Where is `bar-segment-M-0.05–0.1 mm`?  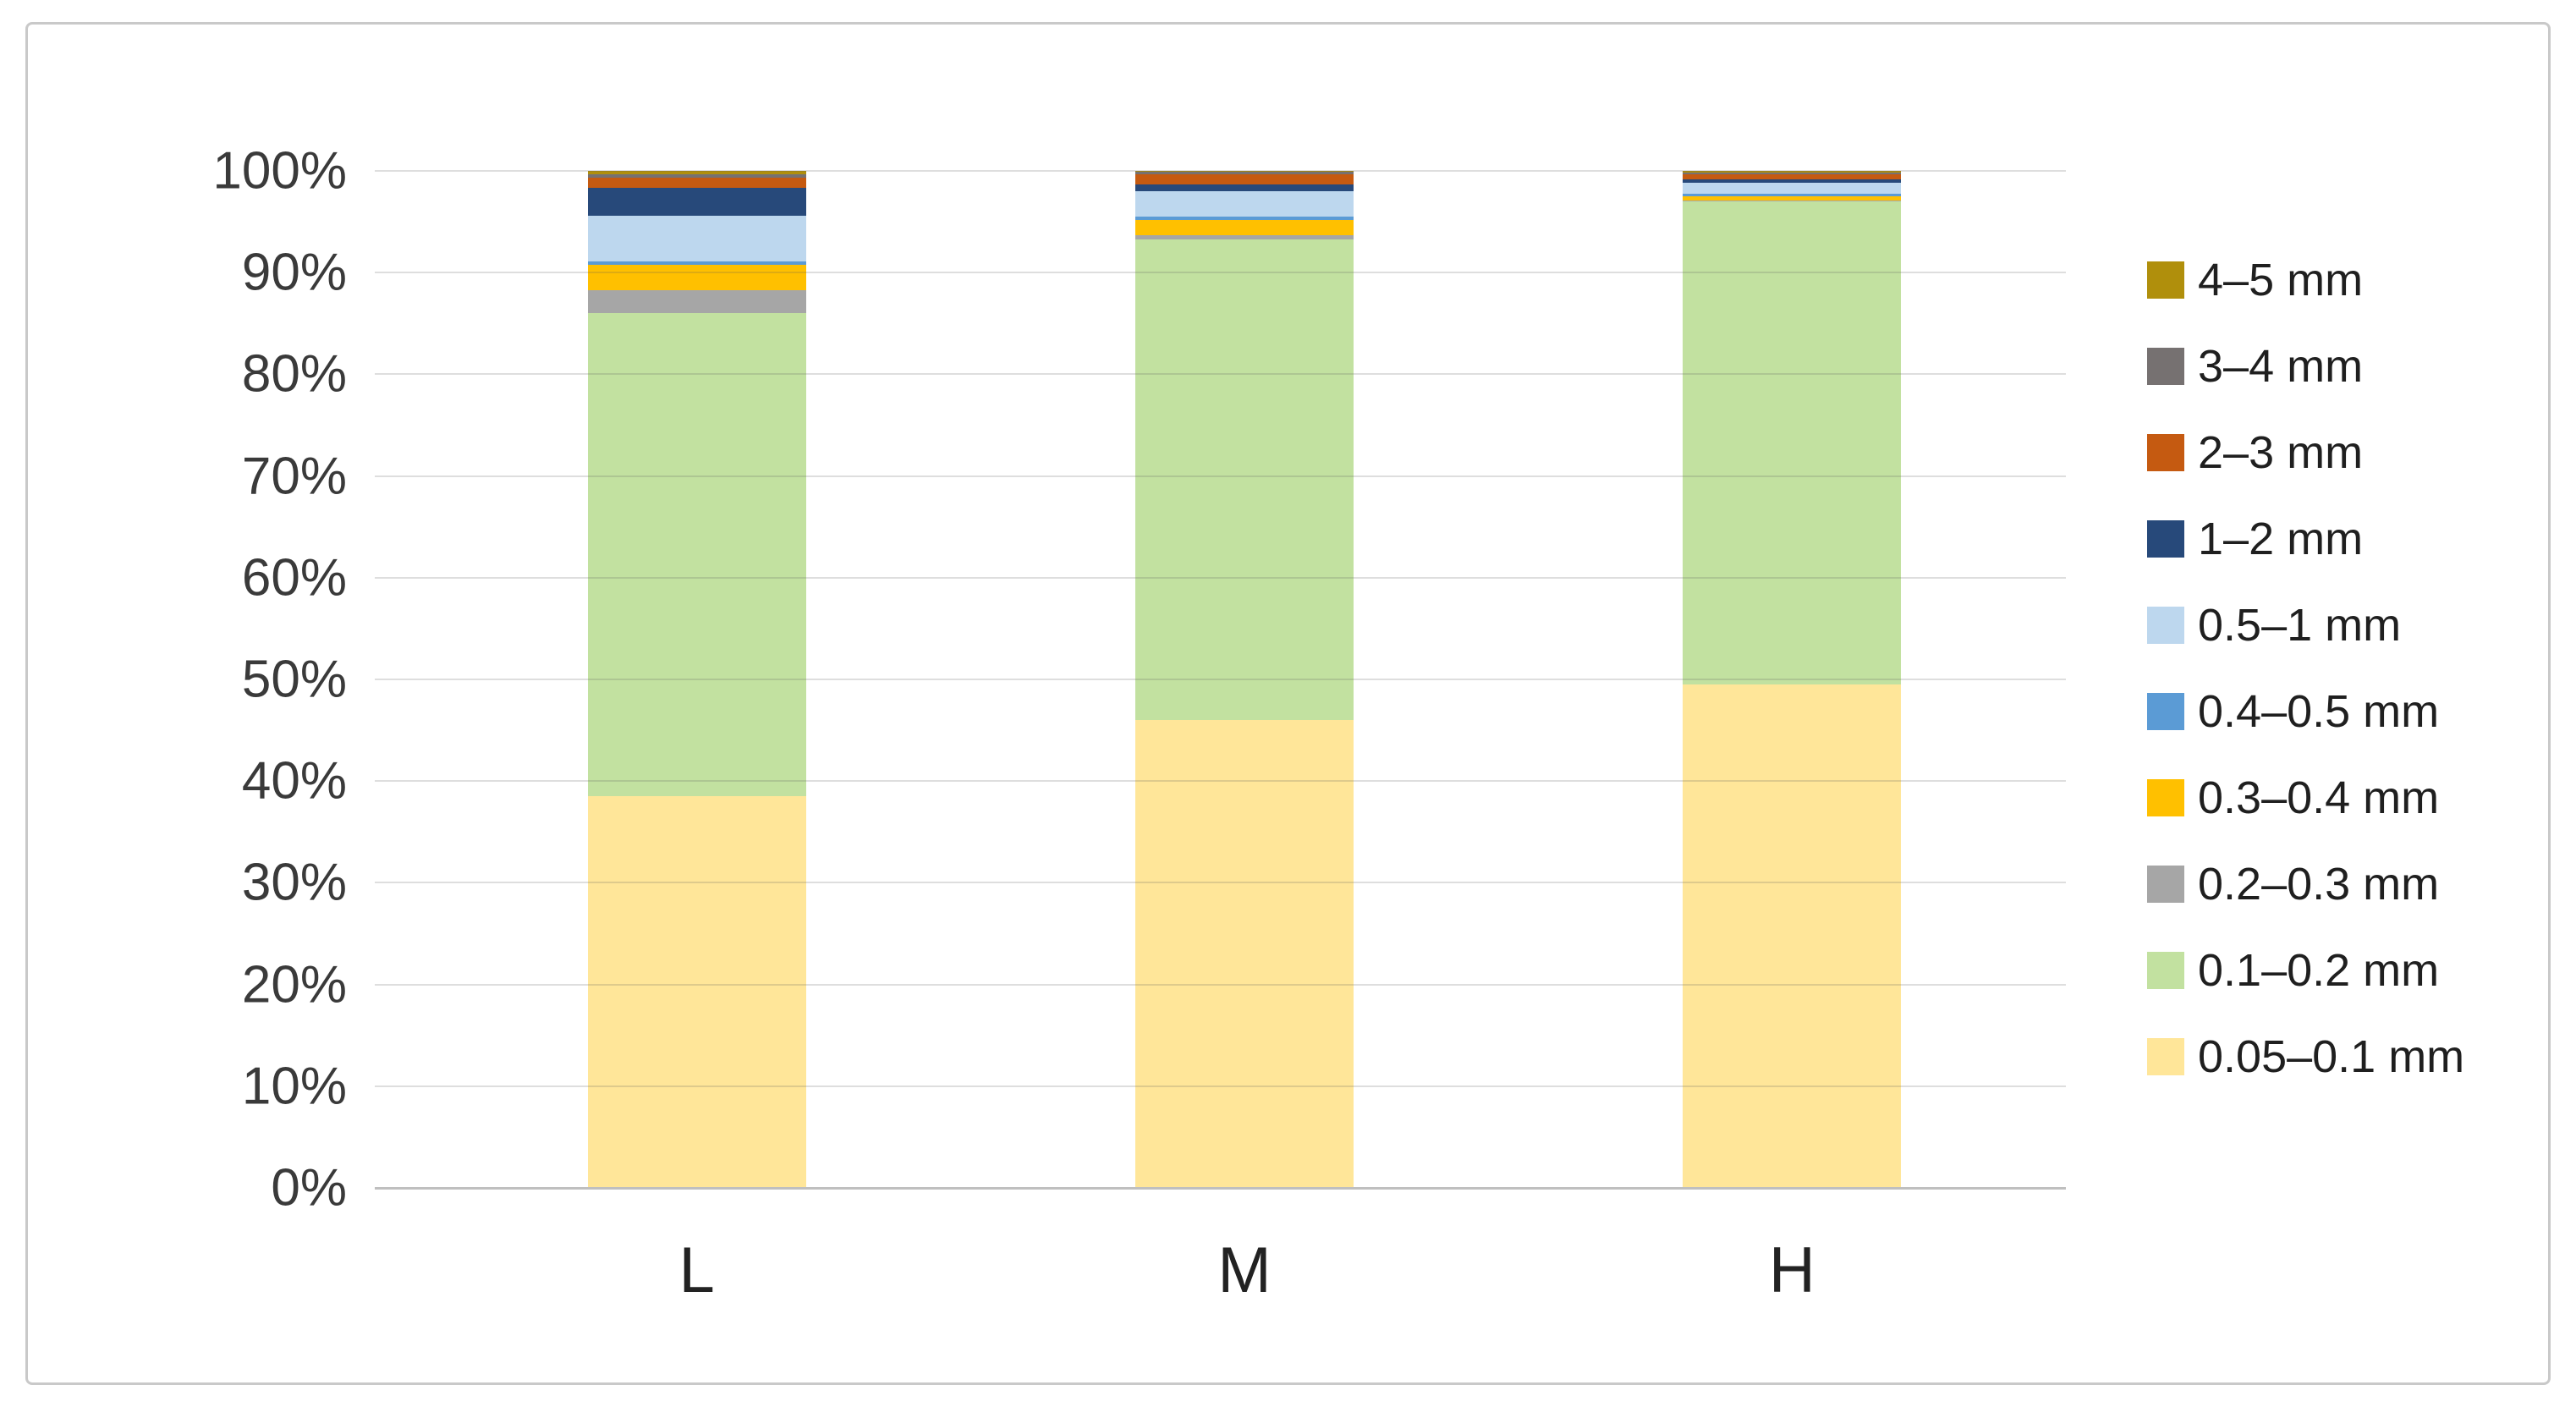 bar-segment-M-0.05–0.1 mm is located at coordinates (1245, 954).